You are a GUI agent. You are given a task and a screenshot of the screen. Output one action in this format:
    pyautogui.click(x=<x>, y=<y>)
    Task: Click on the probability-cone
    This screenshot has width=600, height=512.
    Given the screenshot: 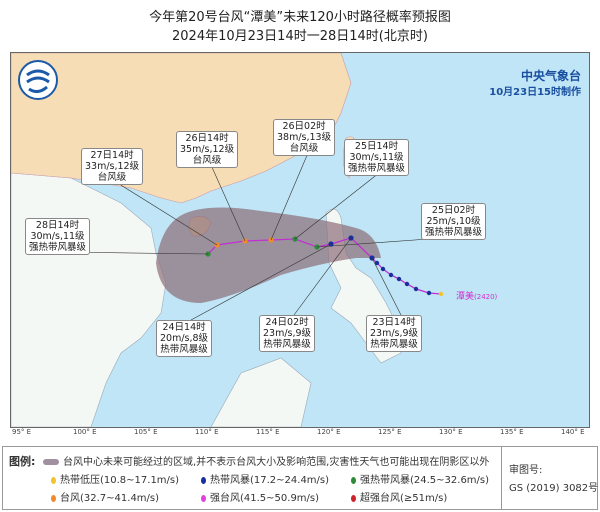 What is the action you would take?
    pyautogui.click(x=268, y=255)
    